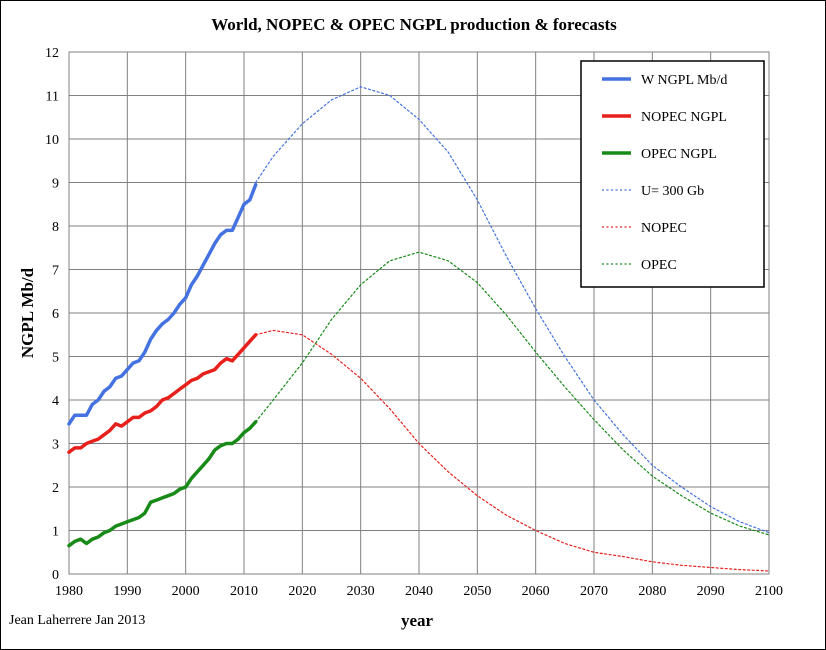 The image size is (826, 650). I want to click on y-tick-label: 10, so click(52, 140).